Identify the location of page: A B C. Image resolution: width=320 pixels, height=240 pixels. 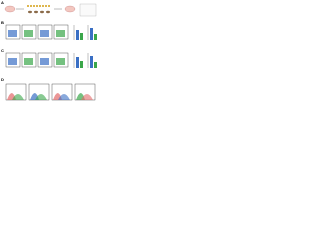
(50, 57).